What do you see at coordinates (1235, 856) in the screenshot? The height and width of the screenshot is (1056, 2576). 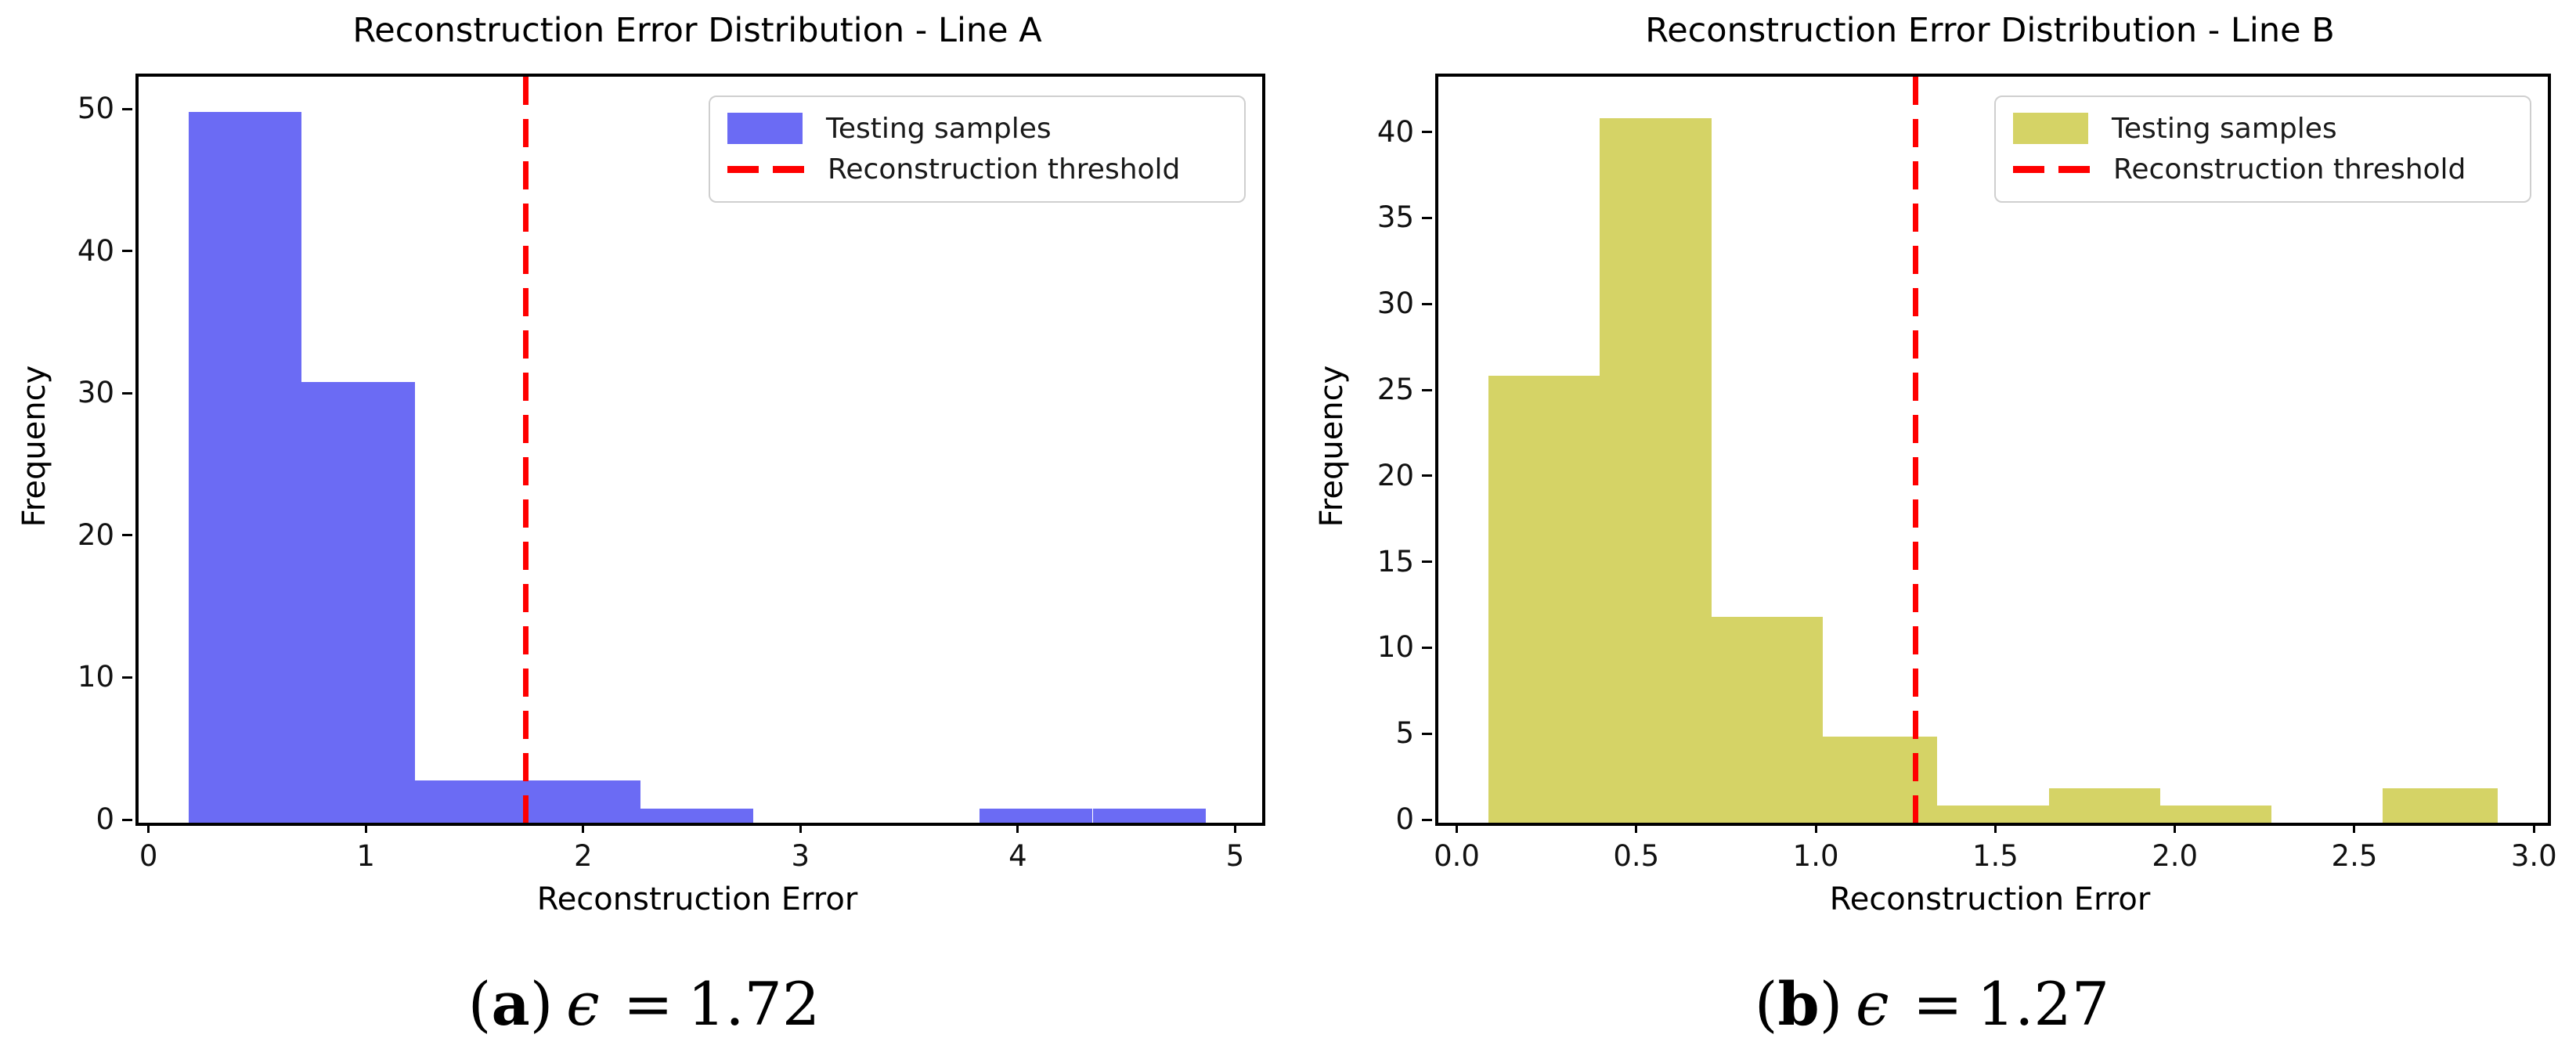 I see `x-tick-label: 5` at bounding box center [1235, 856].